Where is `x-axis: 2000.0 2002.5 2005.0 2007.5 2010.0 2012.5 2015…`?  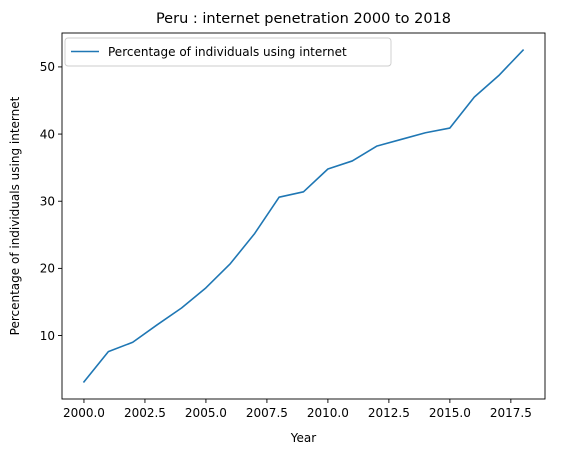 x-axis: 2000.0 2002.5 2005.0 2007.5 2010.0 2012.5 2015… is located at coordinates (297, 409).